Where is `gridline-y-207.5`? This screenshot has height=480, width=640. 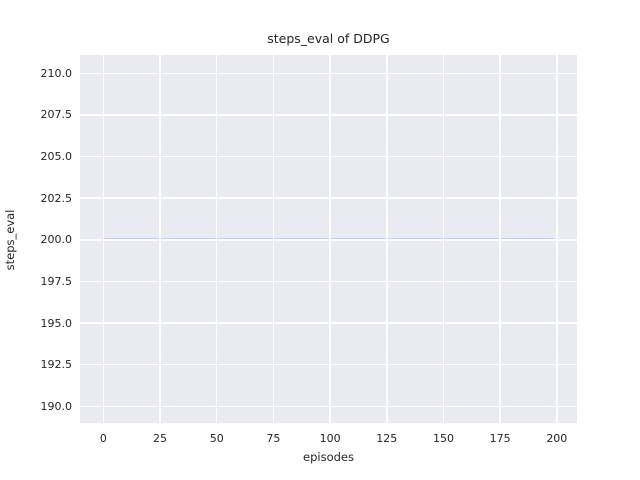 gridline-y-207.5 is located at coordinates (328, 115).